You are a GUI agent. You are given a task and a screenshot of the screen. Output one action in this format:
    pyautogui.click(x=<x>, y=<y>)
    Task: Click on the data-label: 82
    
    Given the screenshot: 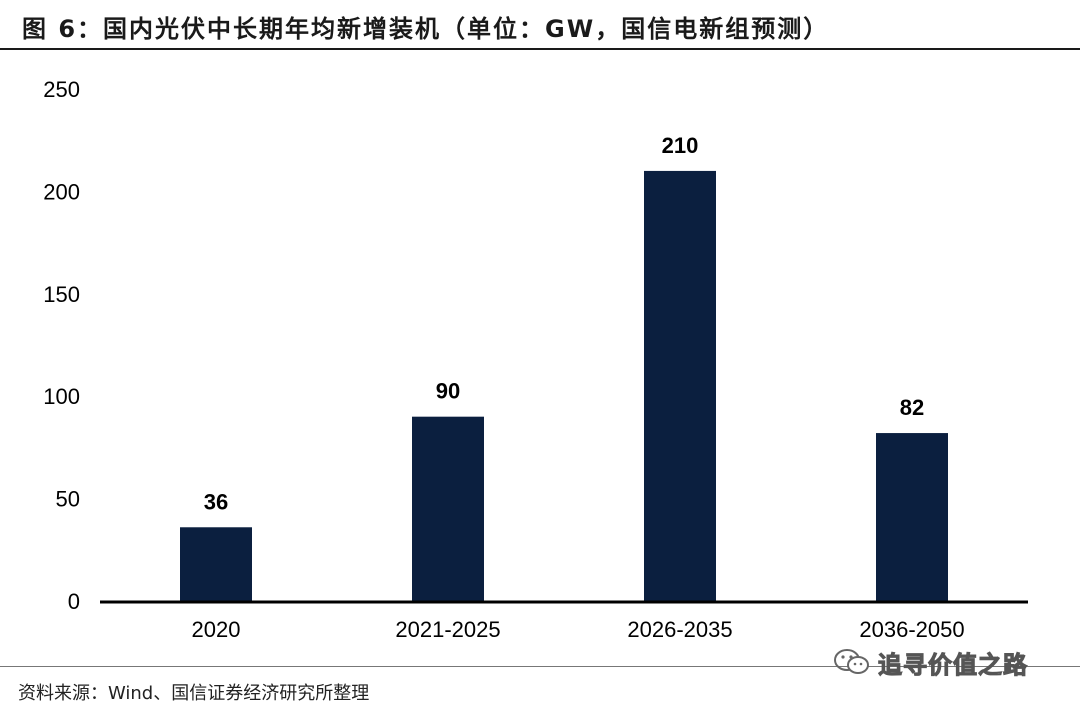 What is the action you would take?
    pyautogui.click(x=912, y=407)
    